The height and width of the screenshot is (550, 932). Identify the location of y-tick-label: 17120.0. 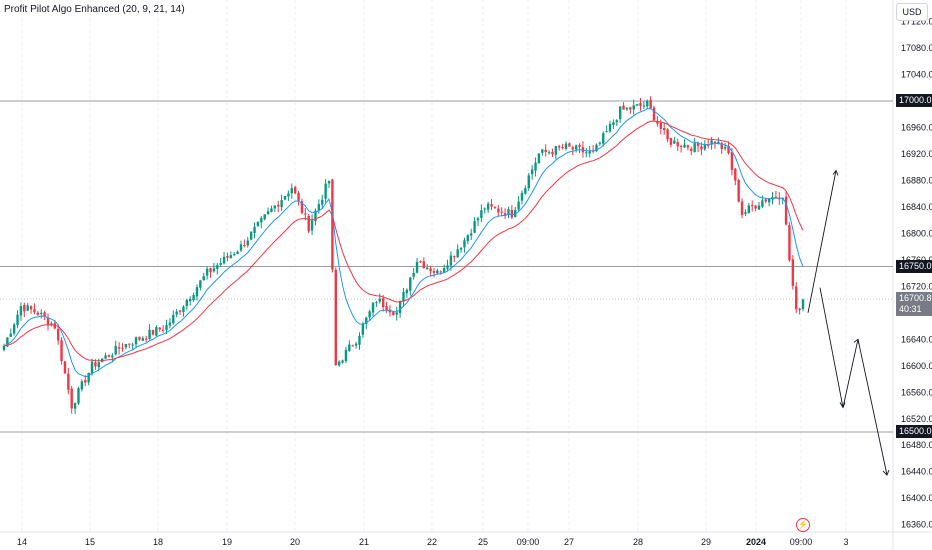
(916, 22).